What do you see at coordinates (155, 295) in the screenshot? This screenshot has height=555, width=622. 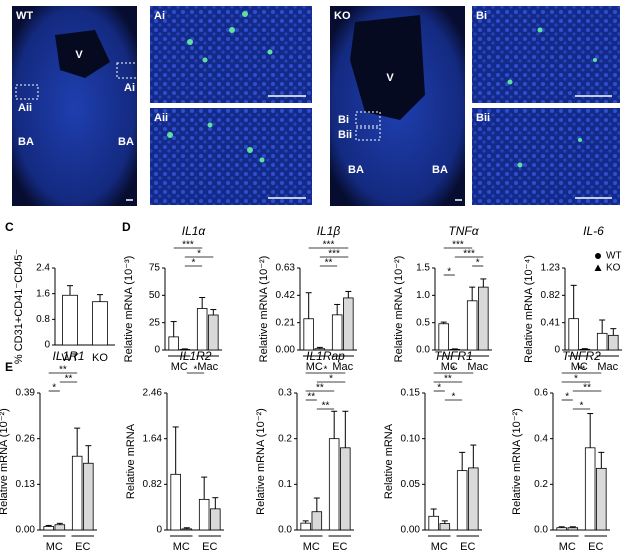 I see `y-tick-label: 50` at bounding box center [155, 295].